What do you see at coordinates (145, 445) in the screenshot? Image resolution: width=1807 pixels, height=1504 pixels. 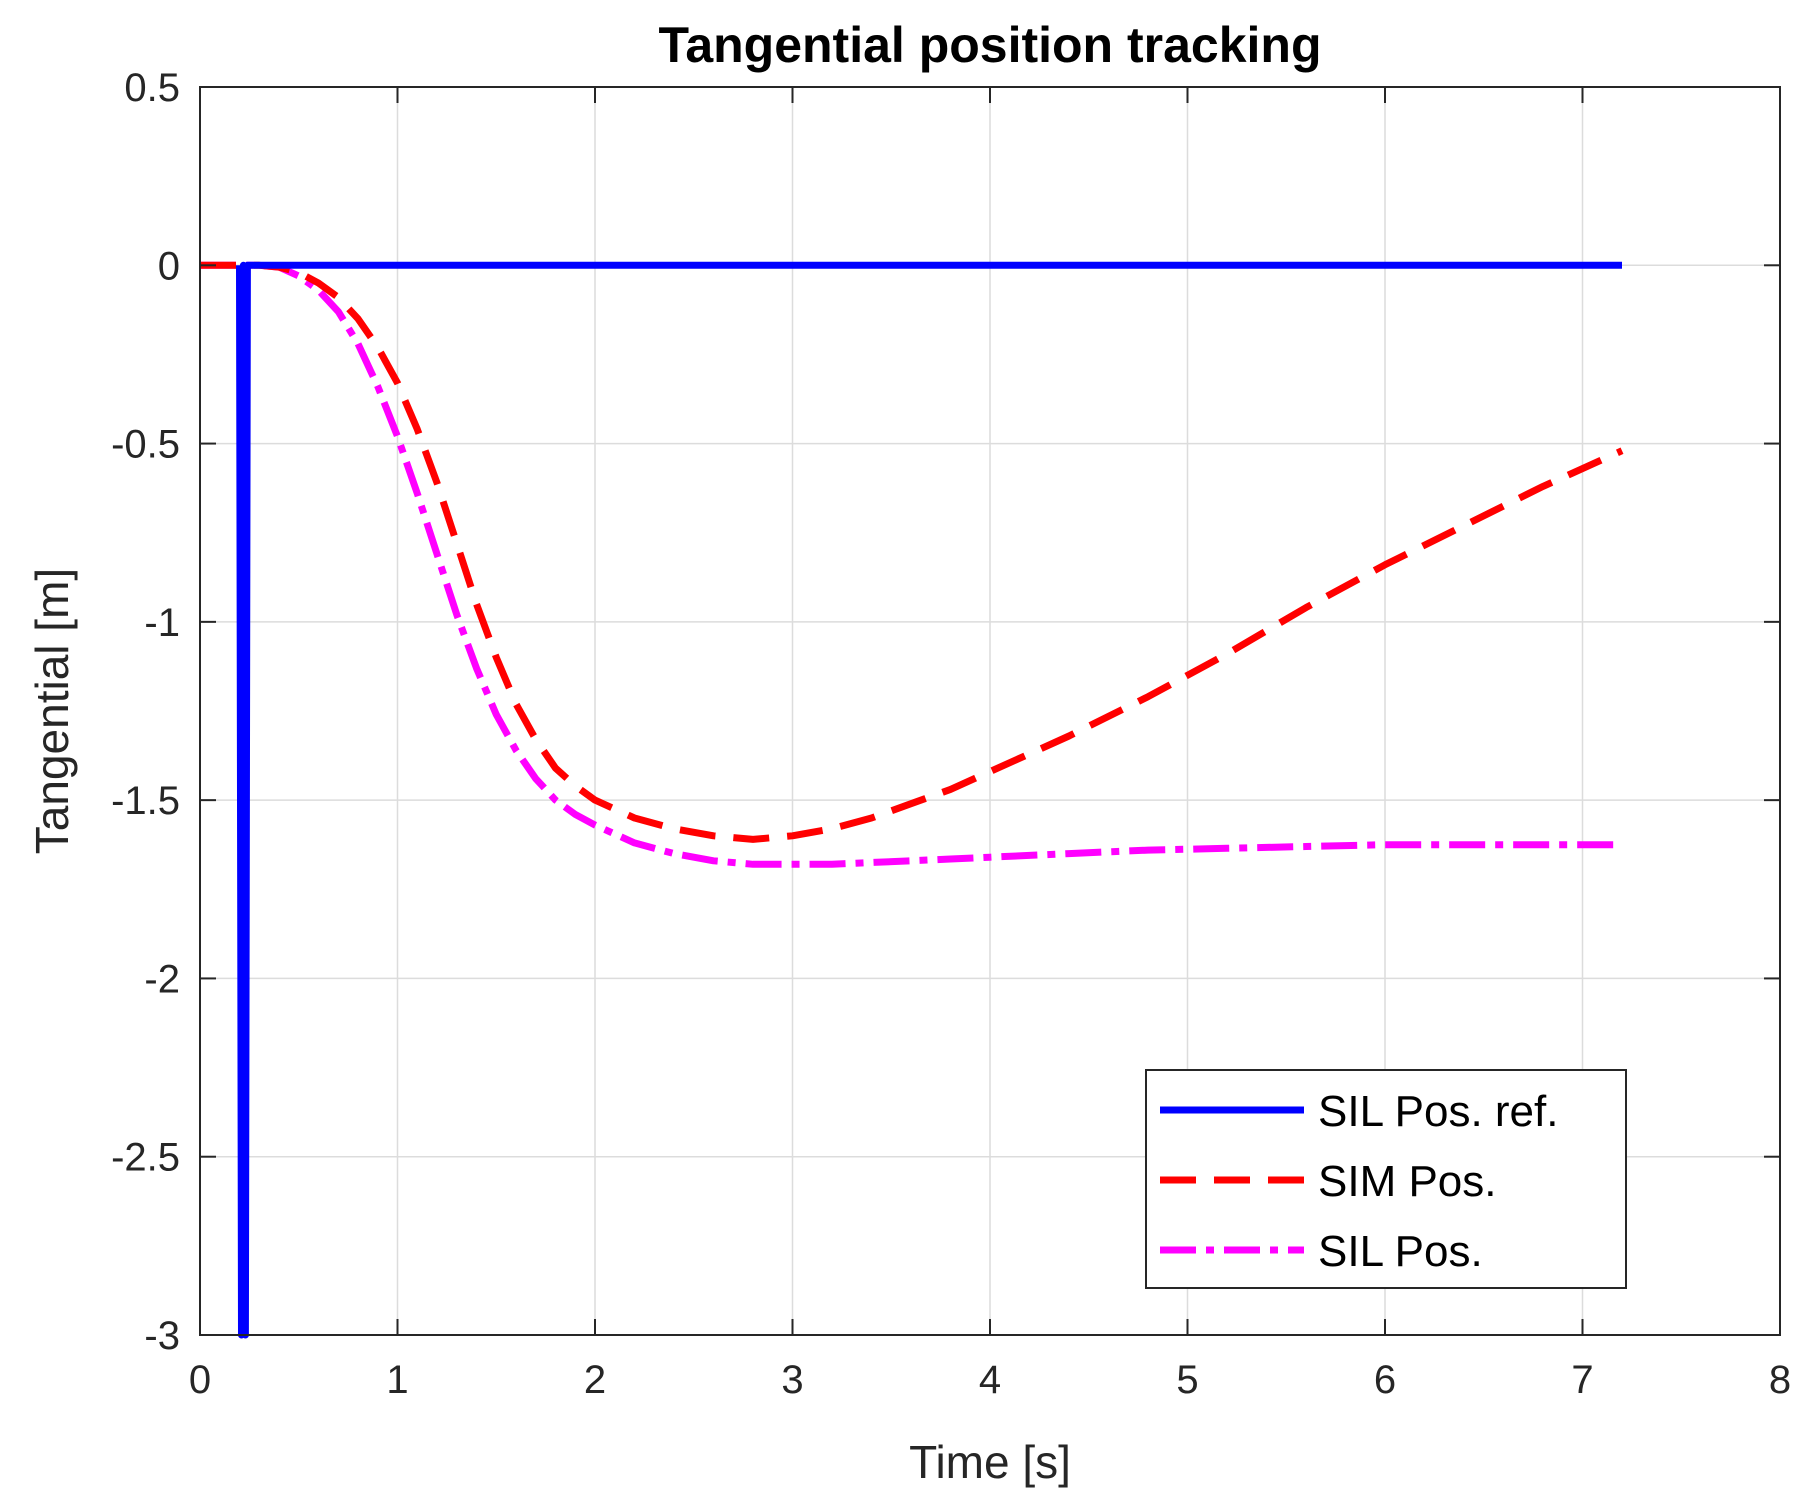 I see `y-tick-label: -0.5` at bounding box center [145, 445].